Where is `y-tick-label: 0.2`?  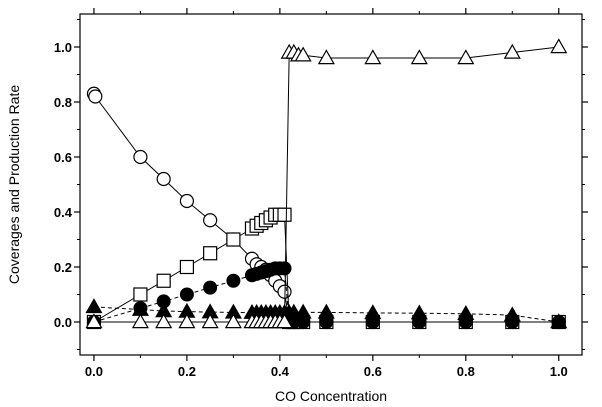 y-tick-label: 0.2 is located at coordinates (63, 267).